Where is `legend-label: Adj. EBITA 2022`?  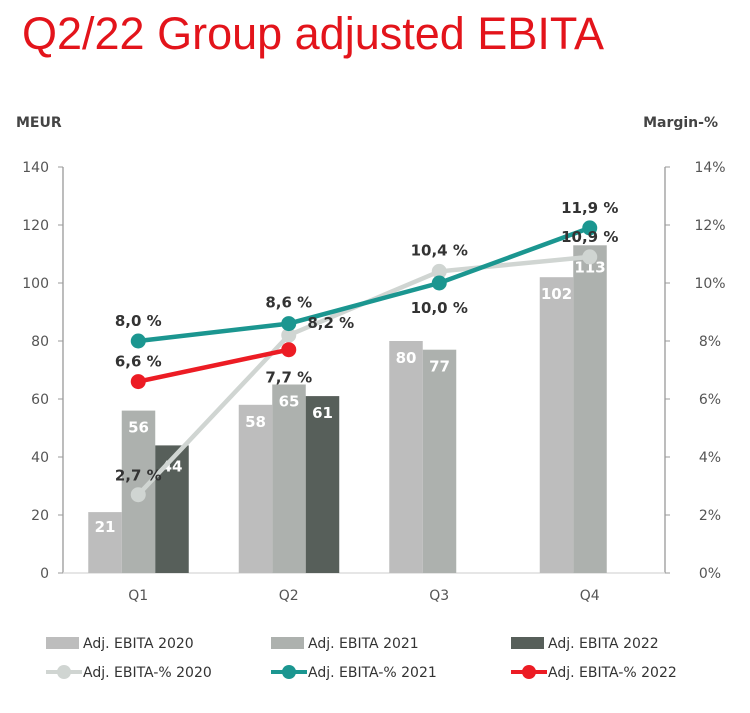
legend-label: Adj. EBITA 2022 is located at coordinates (603, 644).